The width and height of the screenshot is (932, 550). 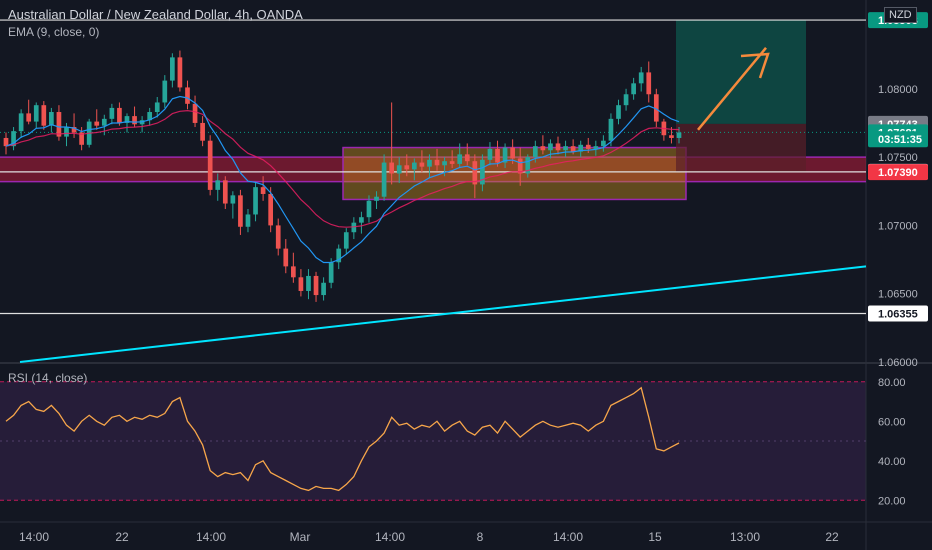 What do you see at coordinates (48, 378) in the screenshot?
I see `rsi-indicator-label: RSI (14, close)` at bounding box center [48, 378].